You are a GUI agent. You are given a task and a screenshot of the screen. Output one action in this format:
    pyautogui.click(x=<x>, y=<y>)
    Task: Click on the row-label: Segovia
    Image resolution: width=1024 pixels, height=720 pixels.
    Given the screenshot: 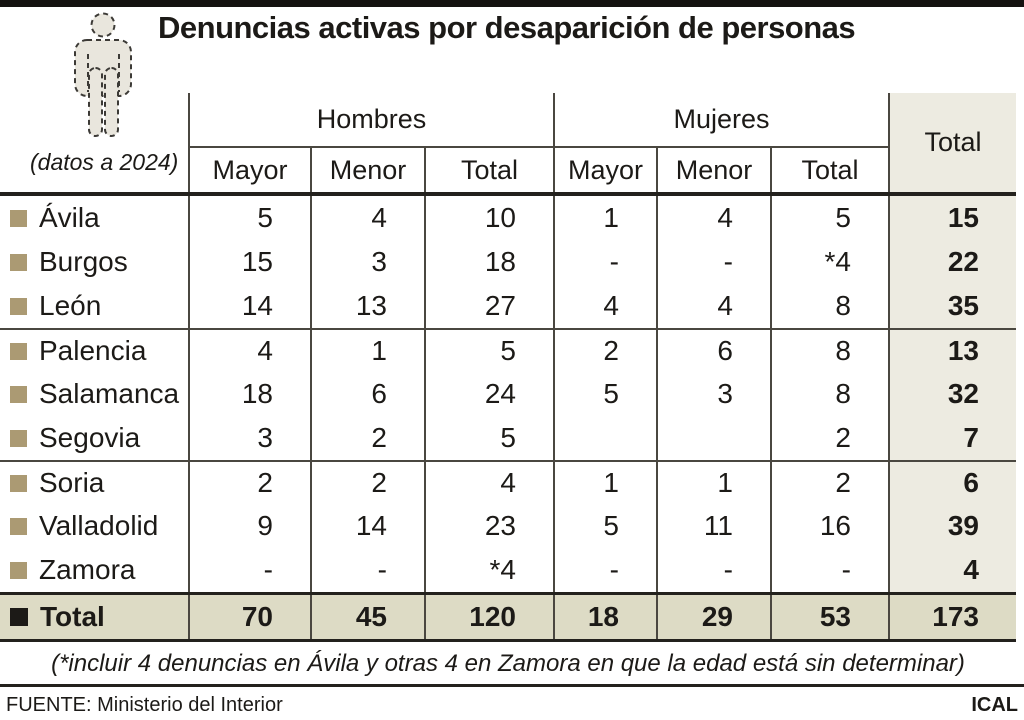 What is the action you would take?
    pyautogui.click(x=90, y=437)
    